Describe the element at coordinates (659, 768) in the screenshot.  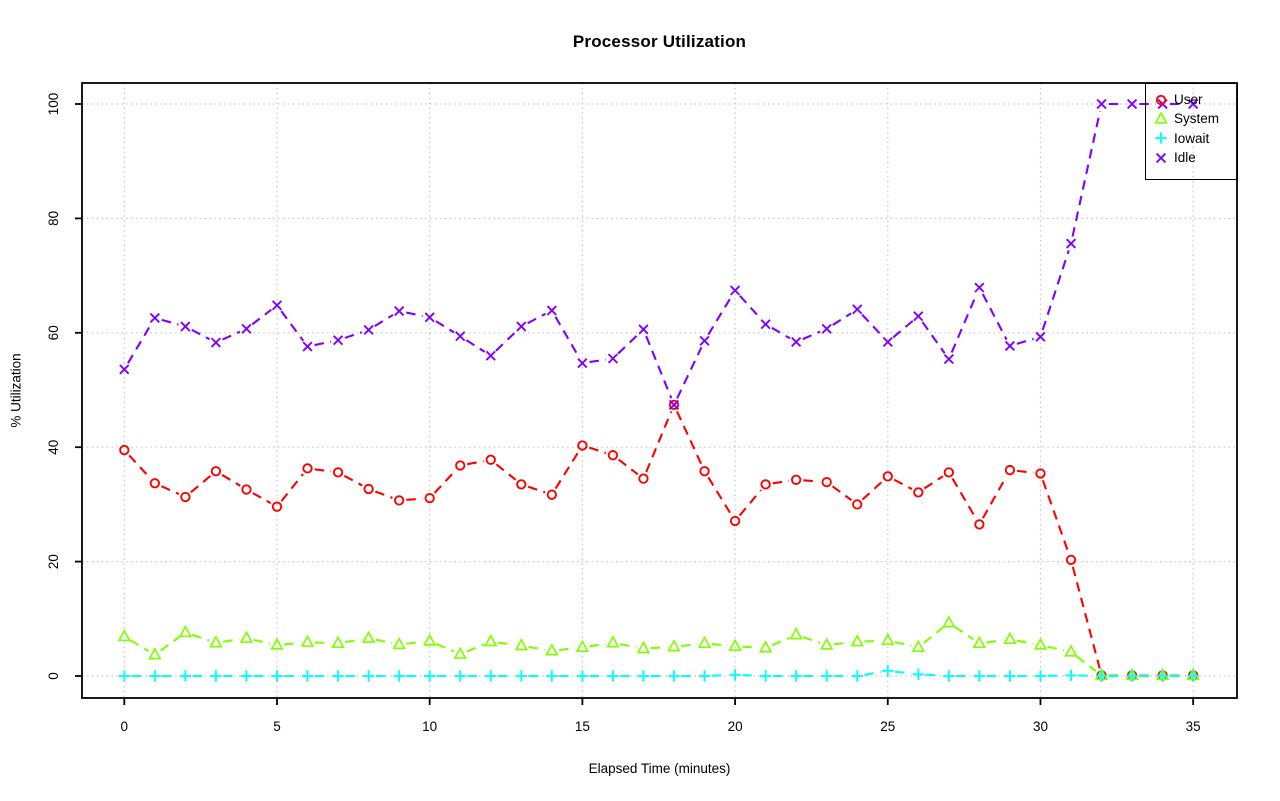
I see `x-axis-title: Elapsed Time (minutes)` at that location.